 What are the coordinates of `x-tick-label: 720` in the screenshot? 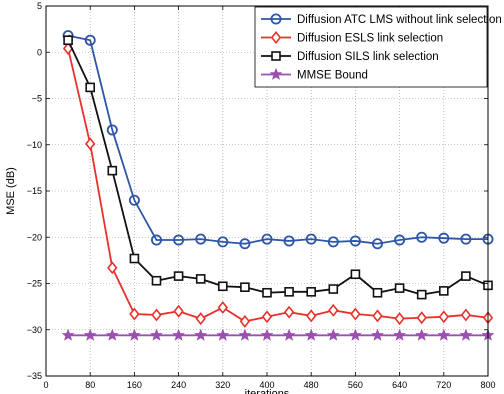 It's located at (443, 385).